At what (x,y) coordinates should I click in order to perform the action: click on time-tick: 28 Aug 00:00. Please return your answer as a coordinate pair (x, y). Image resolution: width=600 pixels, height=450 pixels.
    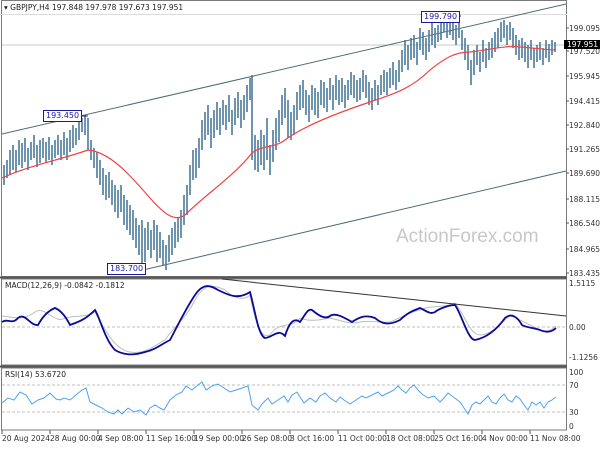
    Looking at the image, I should click on (75, 438).